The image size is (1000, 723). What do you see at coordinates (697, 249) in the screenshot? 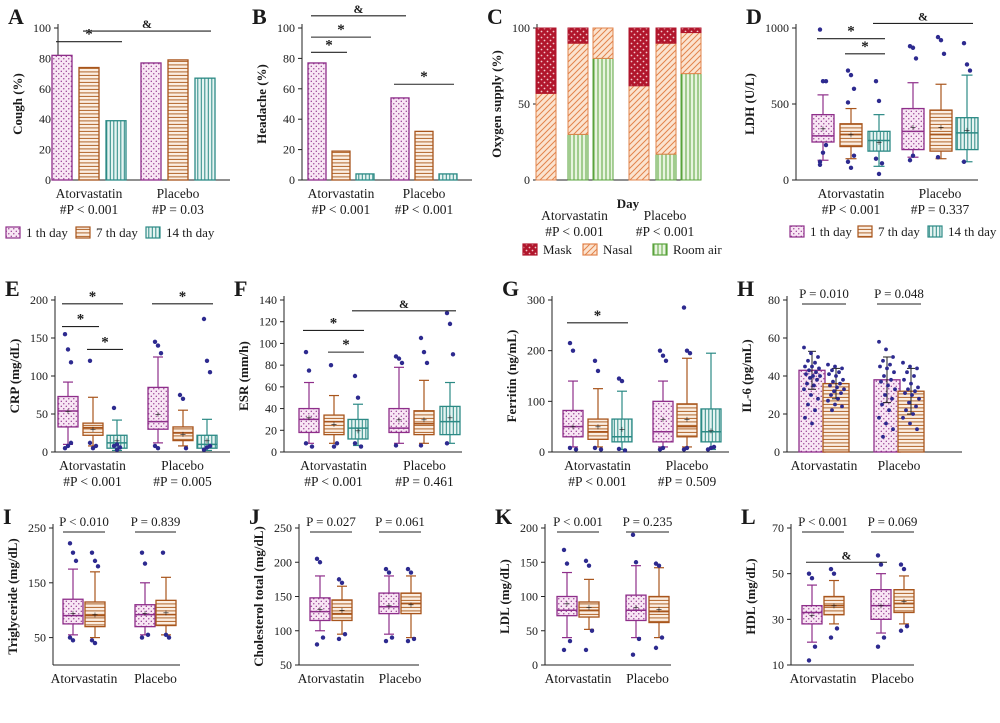
I see `legend-label: Room air` at bounding box center [697, 249].